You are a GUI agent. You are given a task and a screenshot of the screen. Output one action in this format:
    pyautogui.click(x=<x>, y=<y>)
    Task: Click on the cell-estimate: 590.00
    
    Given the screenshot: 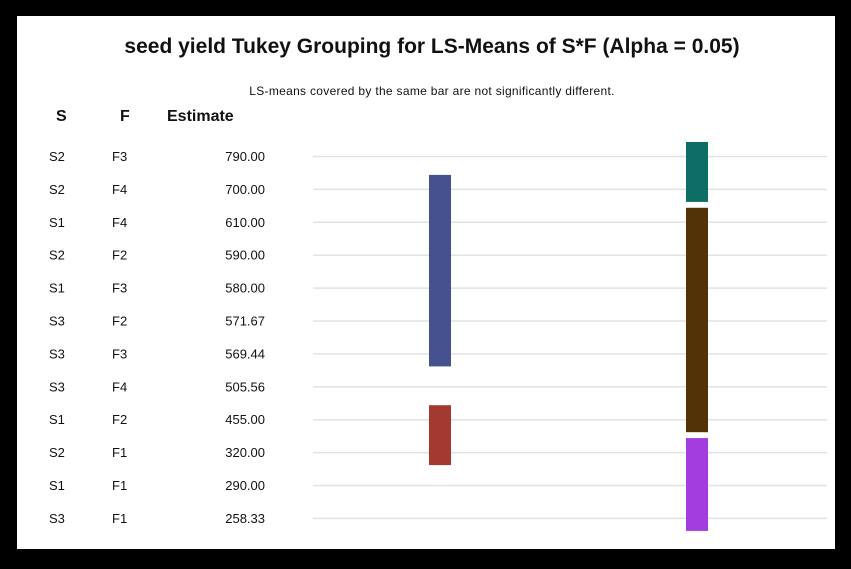 What is the action you would take?
    pyautogui.click(x=245, y=255)
    